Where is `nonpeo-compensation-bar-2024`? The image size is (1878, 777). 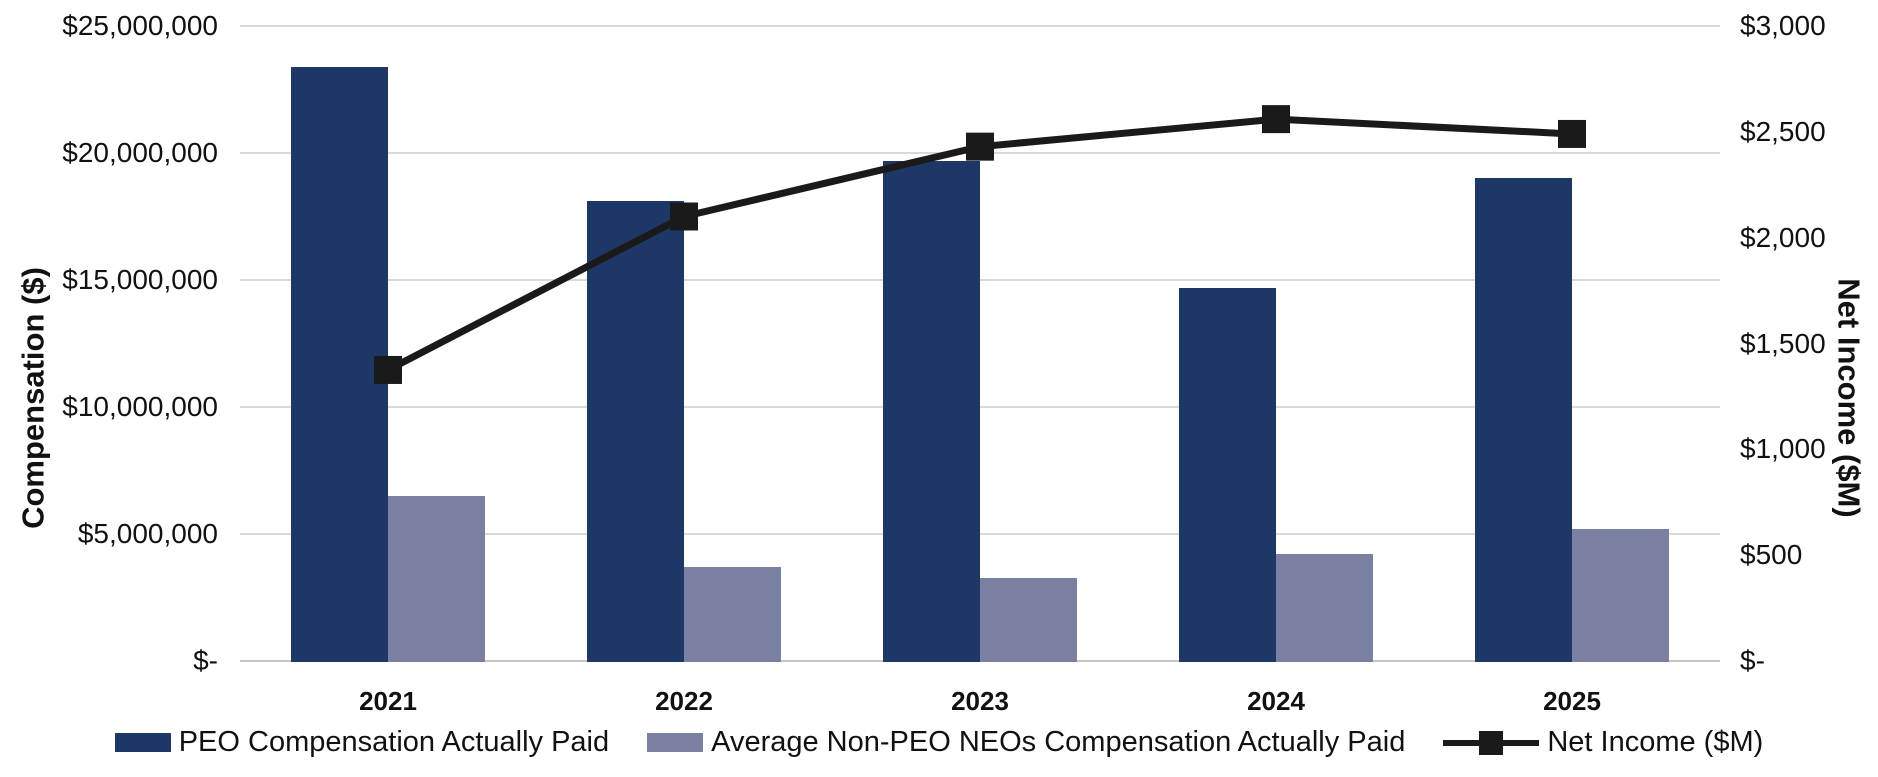 nonpeo-compensation-bar-2024 is located at coordinates (1324, 608).